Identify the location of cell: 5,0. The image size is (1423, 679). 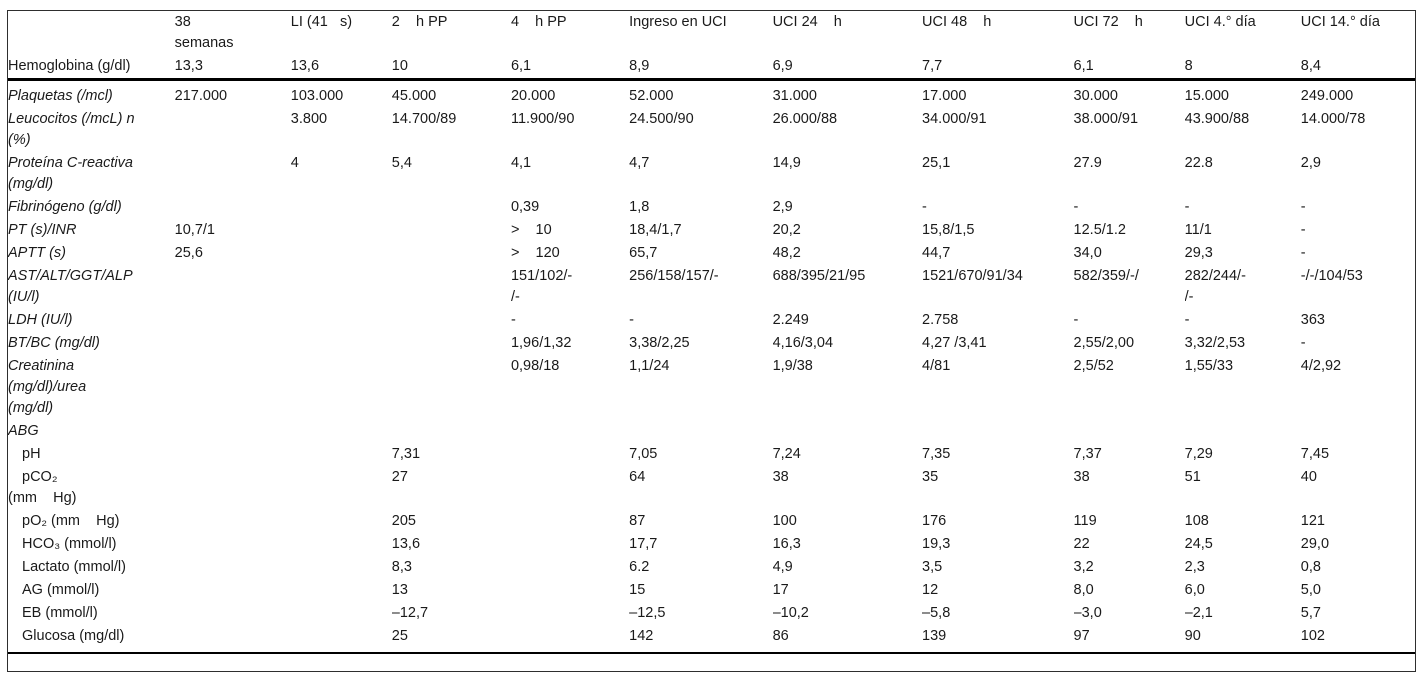
(1310, 590).